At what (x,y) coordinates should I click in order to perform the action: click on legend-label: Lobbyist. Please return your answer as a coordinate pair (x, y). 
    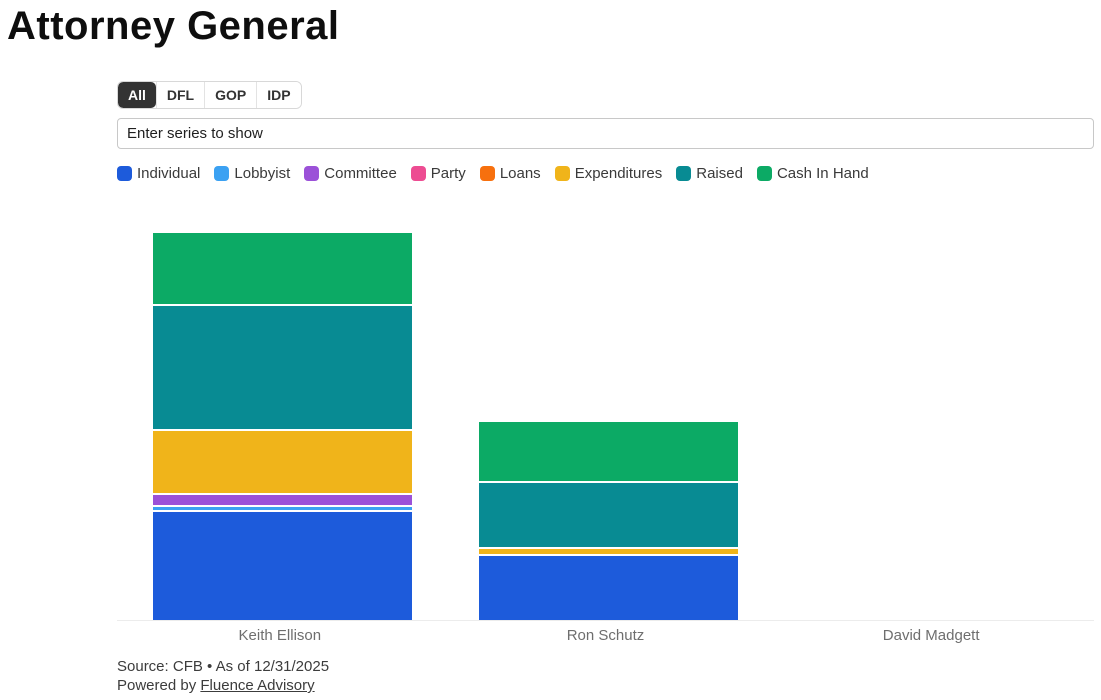
    Looking at the image, I should click on (262, 173).